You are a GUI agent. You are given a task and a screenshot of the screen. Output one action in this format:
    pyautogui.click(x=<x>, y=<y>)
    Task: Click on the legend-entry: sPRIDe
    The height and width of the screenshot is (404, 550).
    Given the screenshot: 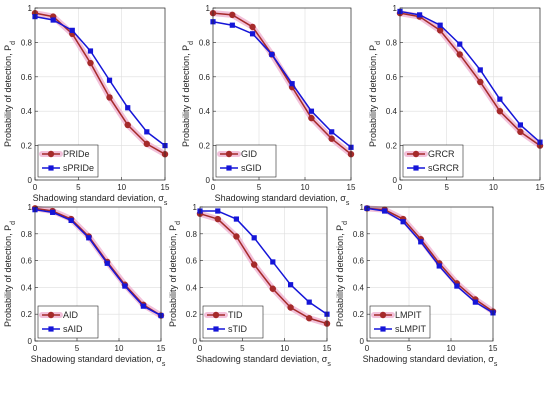 What is the action you would take?
    pyautogui.click(x=68, y=168)
    